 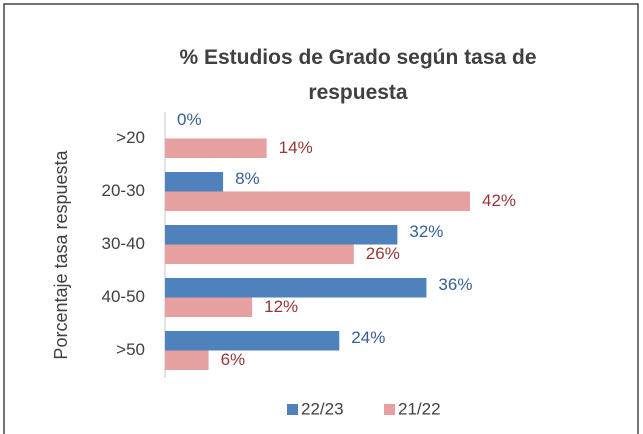 I want to click on value-label: 0%, so click(x=189, y=119).